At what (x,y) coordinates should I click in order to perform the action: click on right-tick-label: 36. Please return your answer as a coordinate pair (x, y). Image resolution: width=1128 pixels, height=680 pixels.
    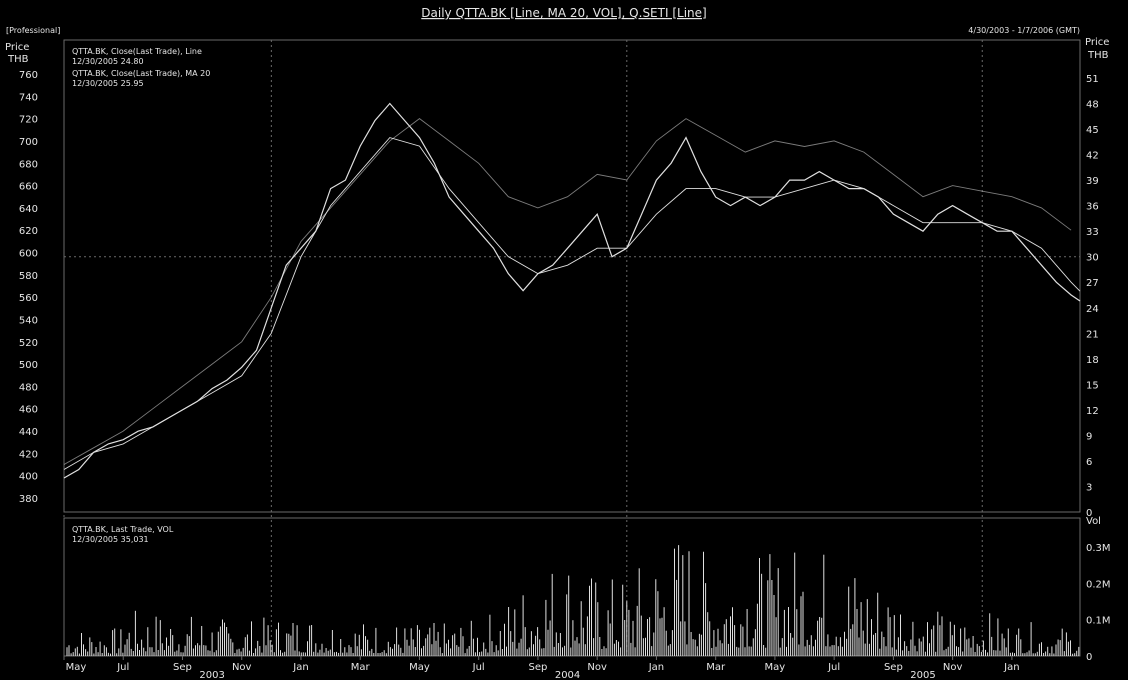
    Looking at the image, I should click on (1092, 207).